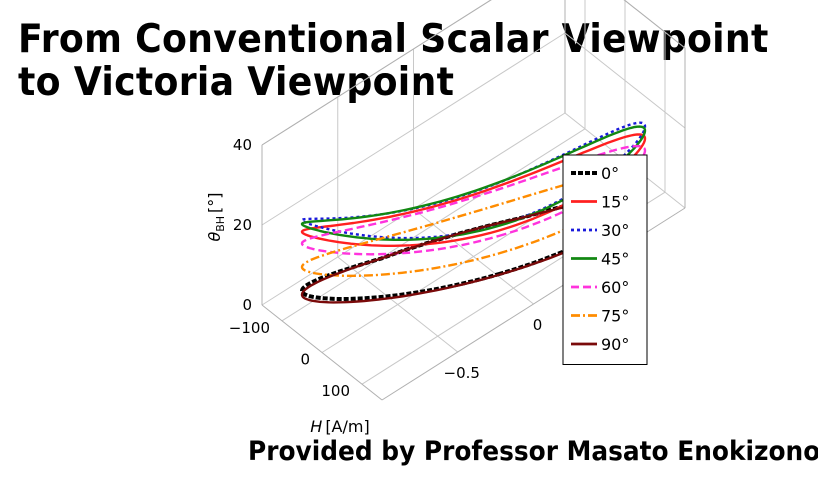 The image size is (818, 478). Describe the element at coordinates (242, 225) in the screenshot. I see `z-tick-label: 20` at that location.